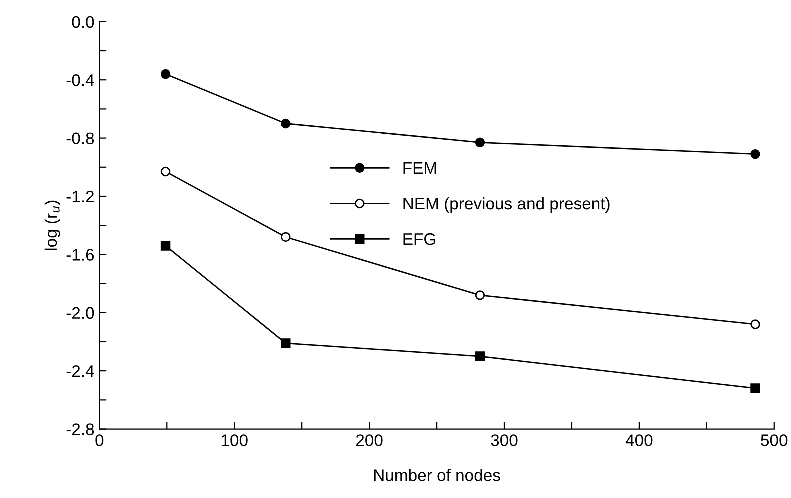  I want to click on y-tick-label: -2.4, so click(80, 371).